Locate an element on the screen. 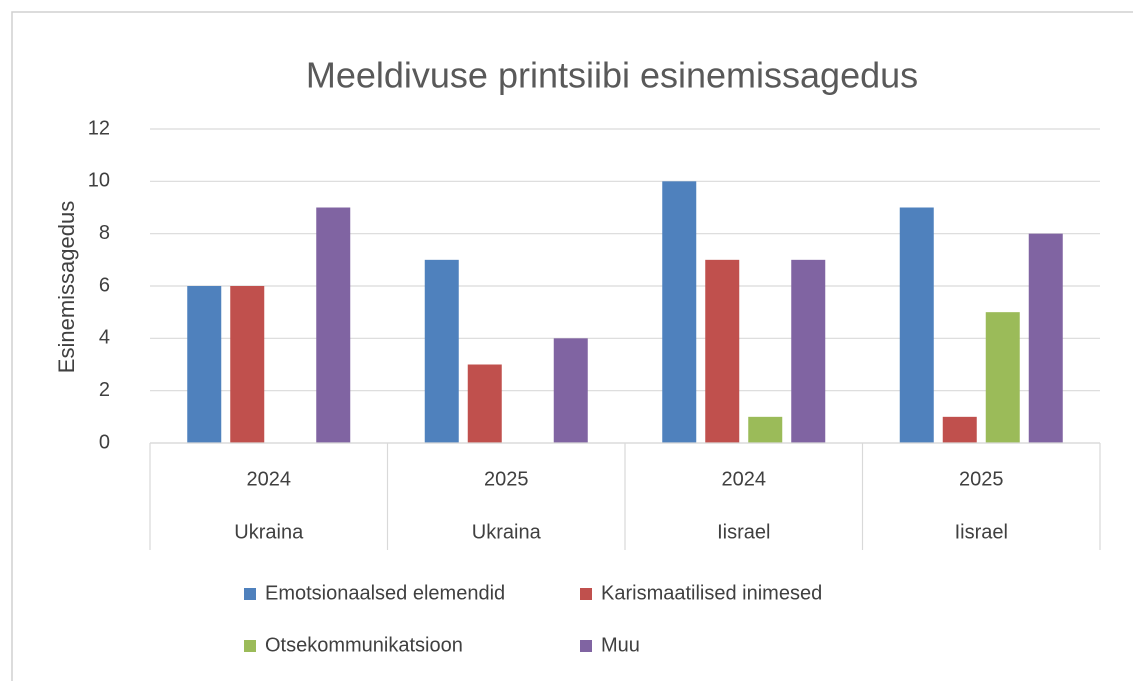  legend-label: Muu is located at coordinates (620, 645).